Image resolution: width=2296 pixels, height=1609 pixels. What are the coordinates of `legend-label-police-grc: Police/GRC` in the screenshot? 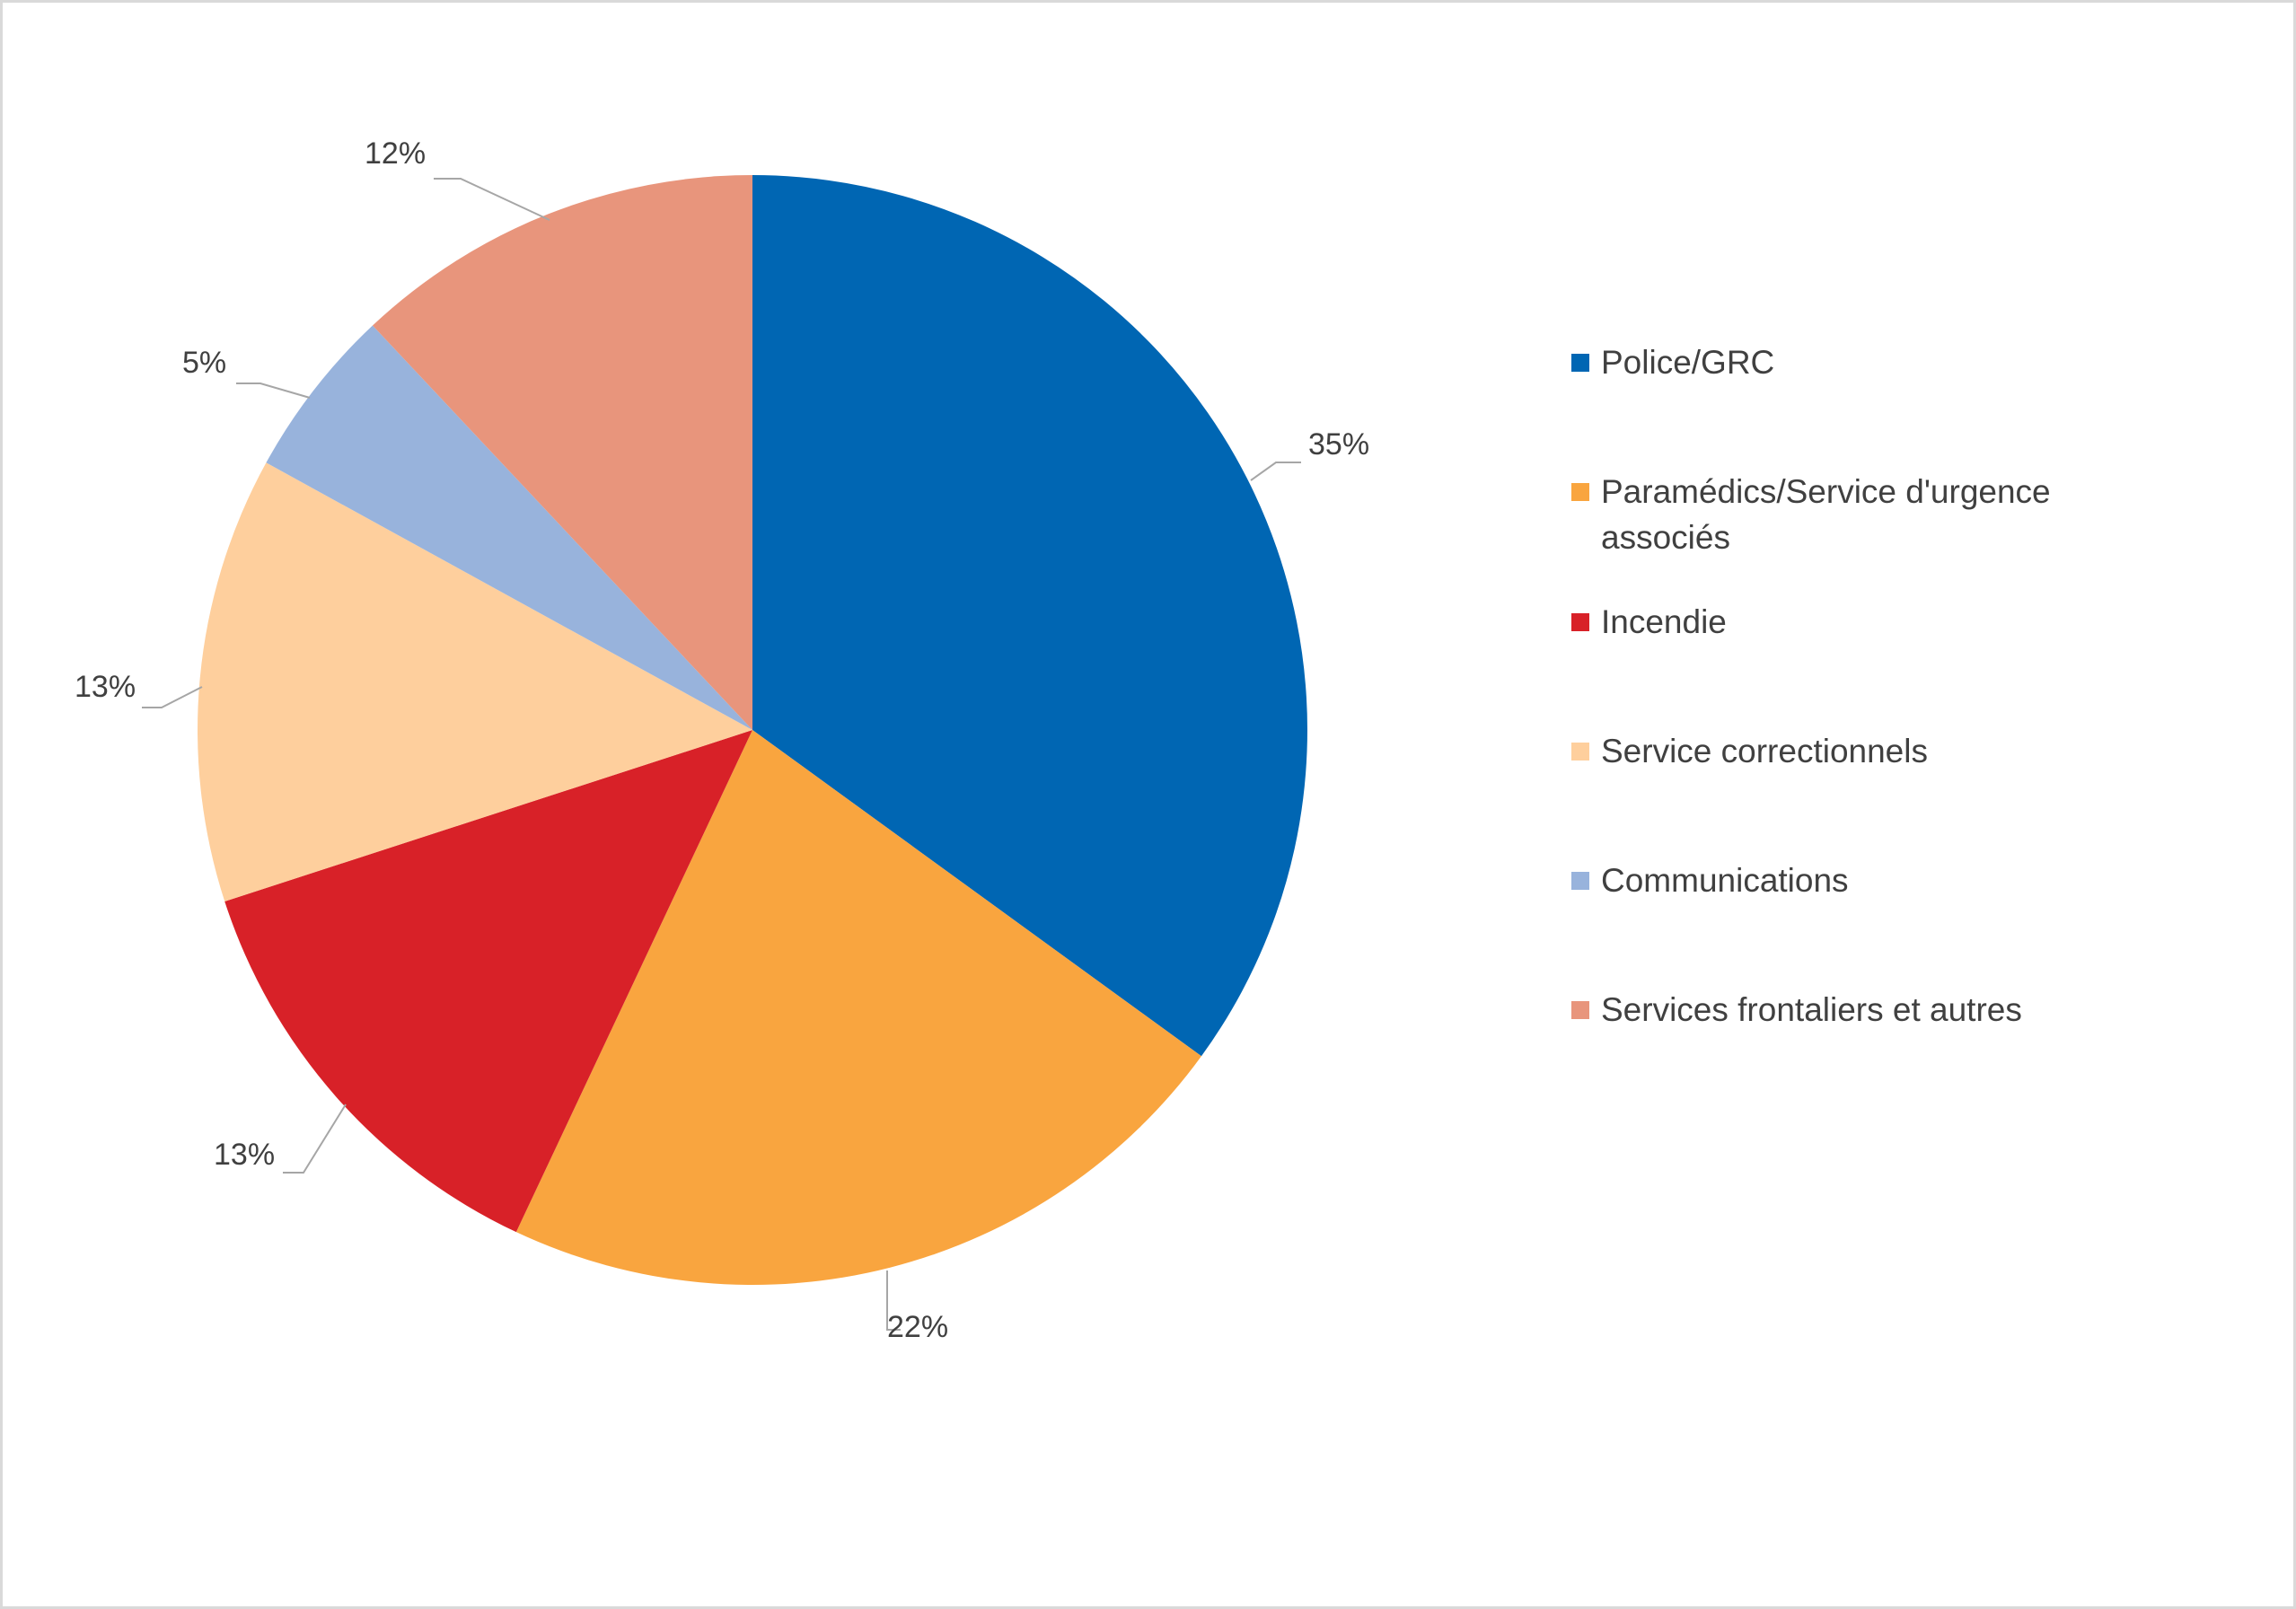 It's located at (1688, 363).